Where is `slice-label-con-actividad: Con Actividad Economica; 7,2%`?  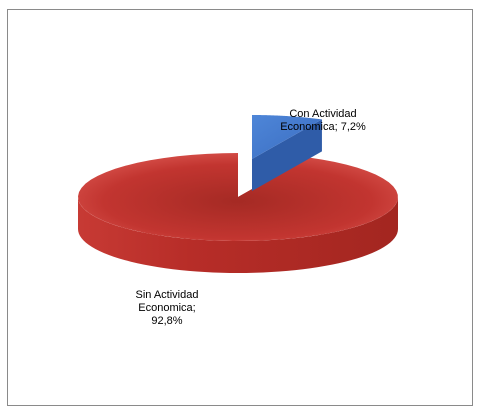 slice-label-con-actividad: Con Actividad Economica; 7,2% is located at coordinates (323, 121).